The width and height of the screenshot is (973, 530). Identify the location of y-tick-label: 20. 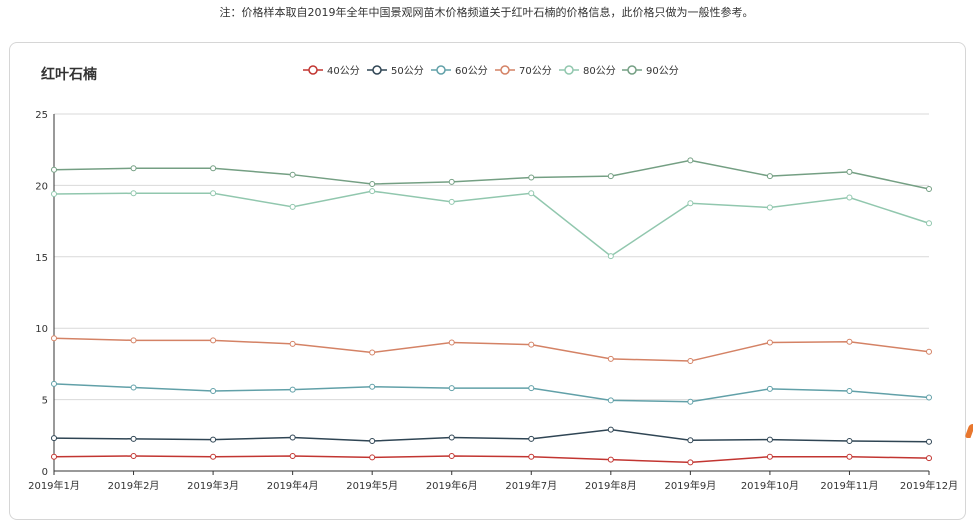
(41, 186).